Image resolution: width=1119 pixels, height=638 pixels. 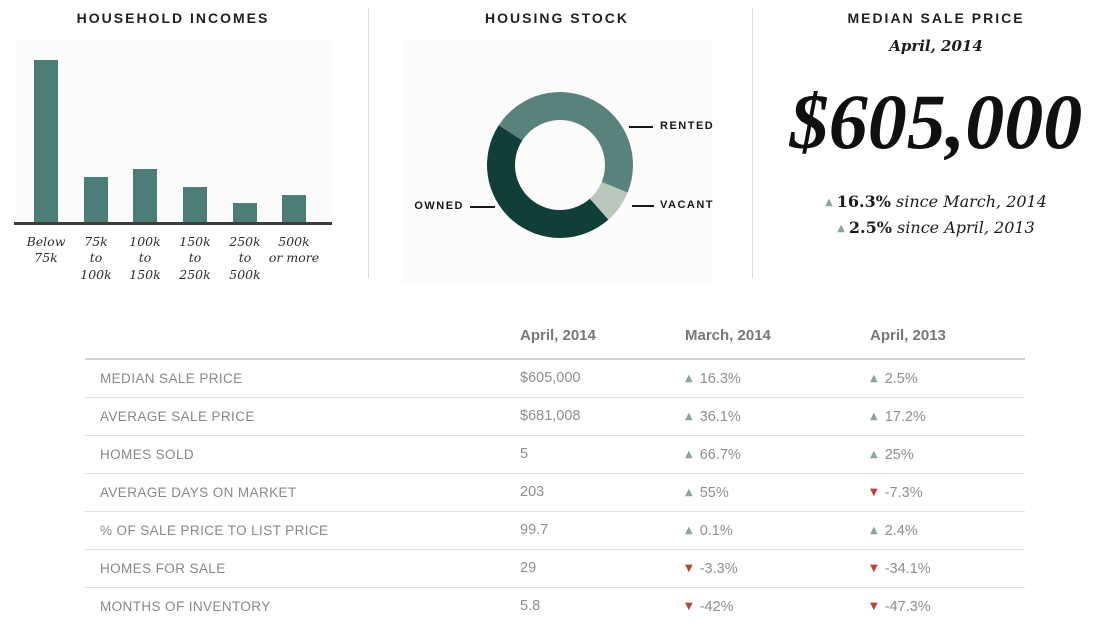 What do you see at coordinates (530, 606) in the screenshot?
I see `row-current-value: 5.8` at bounding box center [530, 606].